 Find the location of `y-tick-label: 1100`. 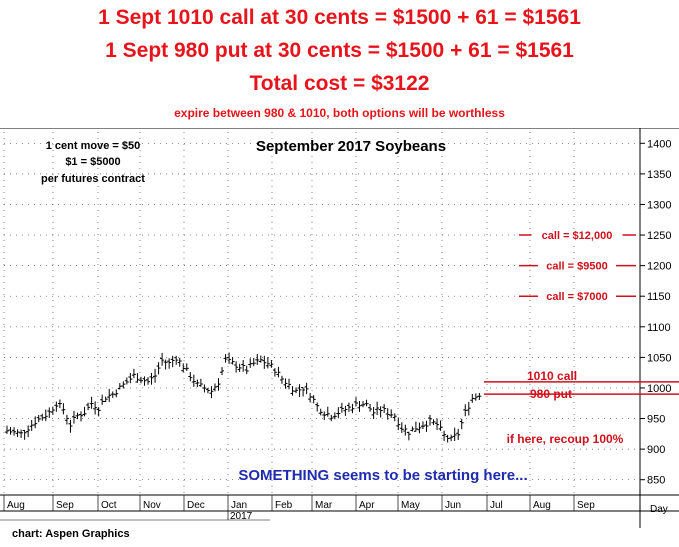

y-tick-label: 1100 is located at coordinates (659, 328).